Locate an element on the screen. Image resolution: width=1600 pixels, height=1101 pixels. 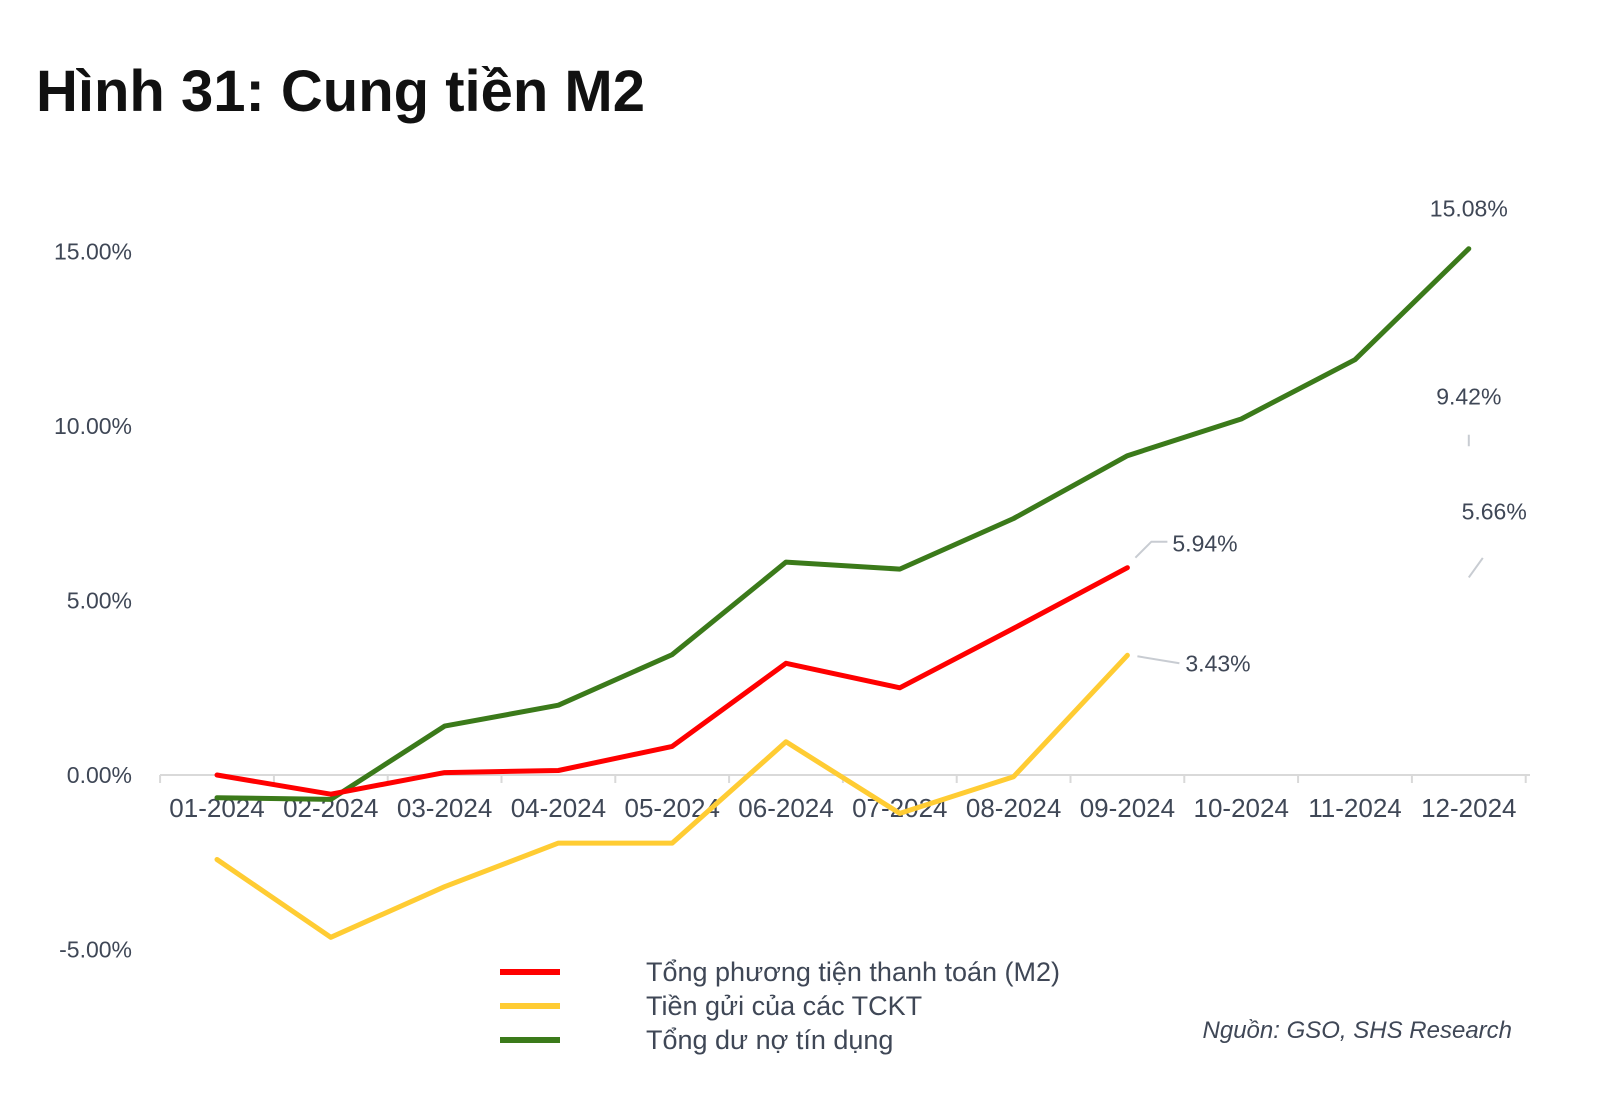
legend-label: Tiền gửi của các TCKT is located at coordinates (784, 1006).